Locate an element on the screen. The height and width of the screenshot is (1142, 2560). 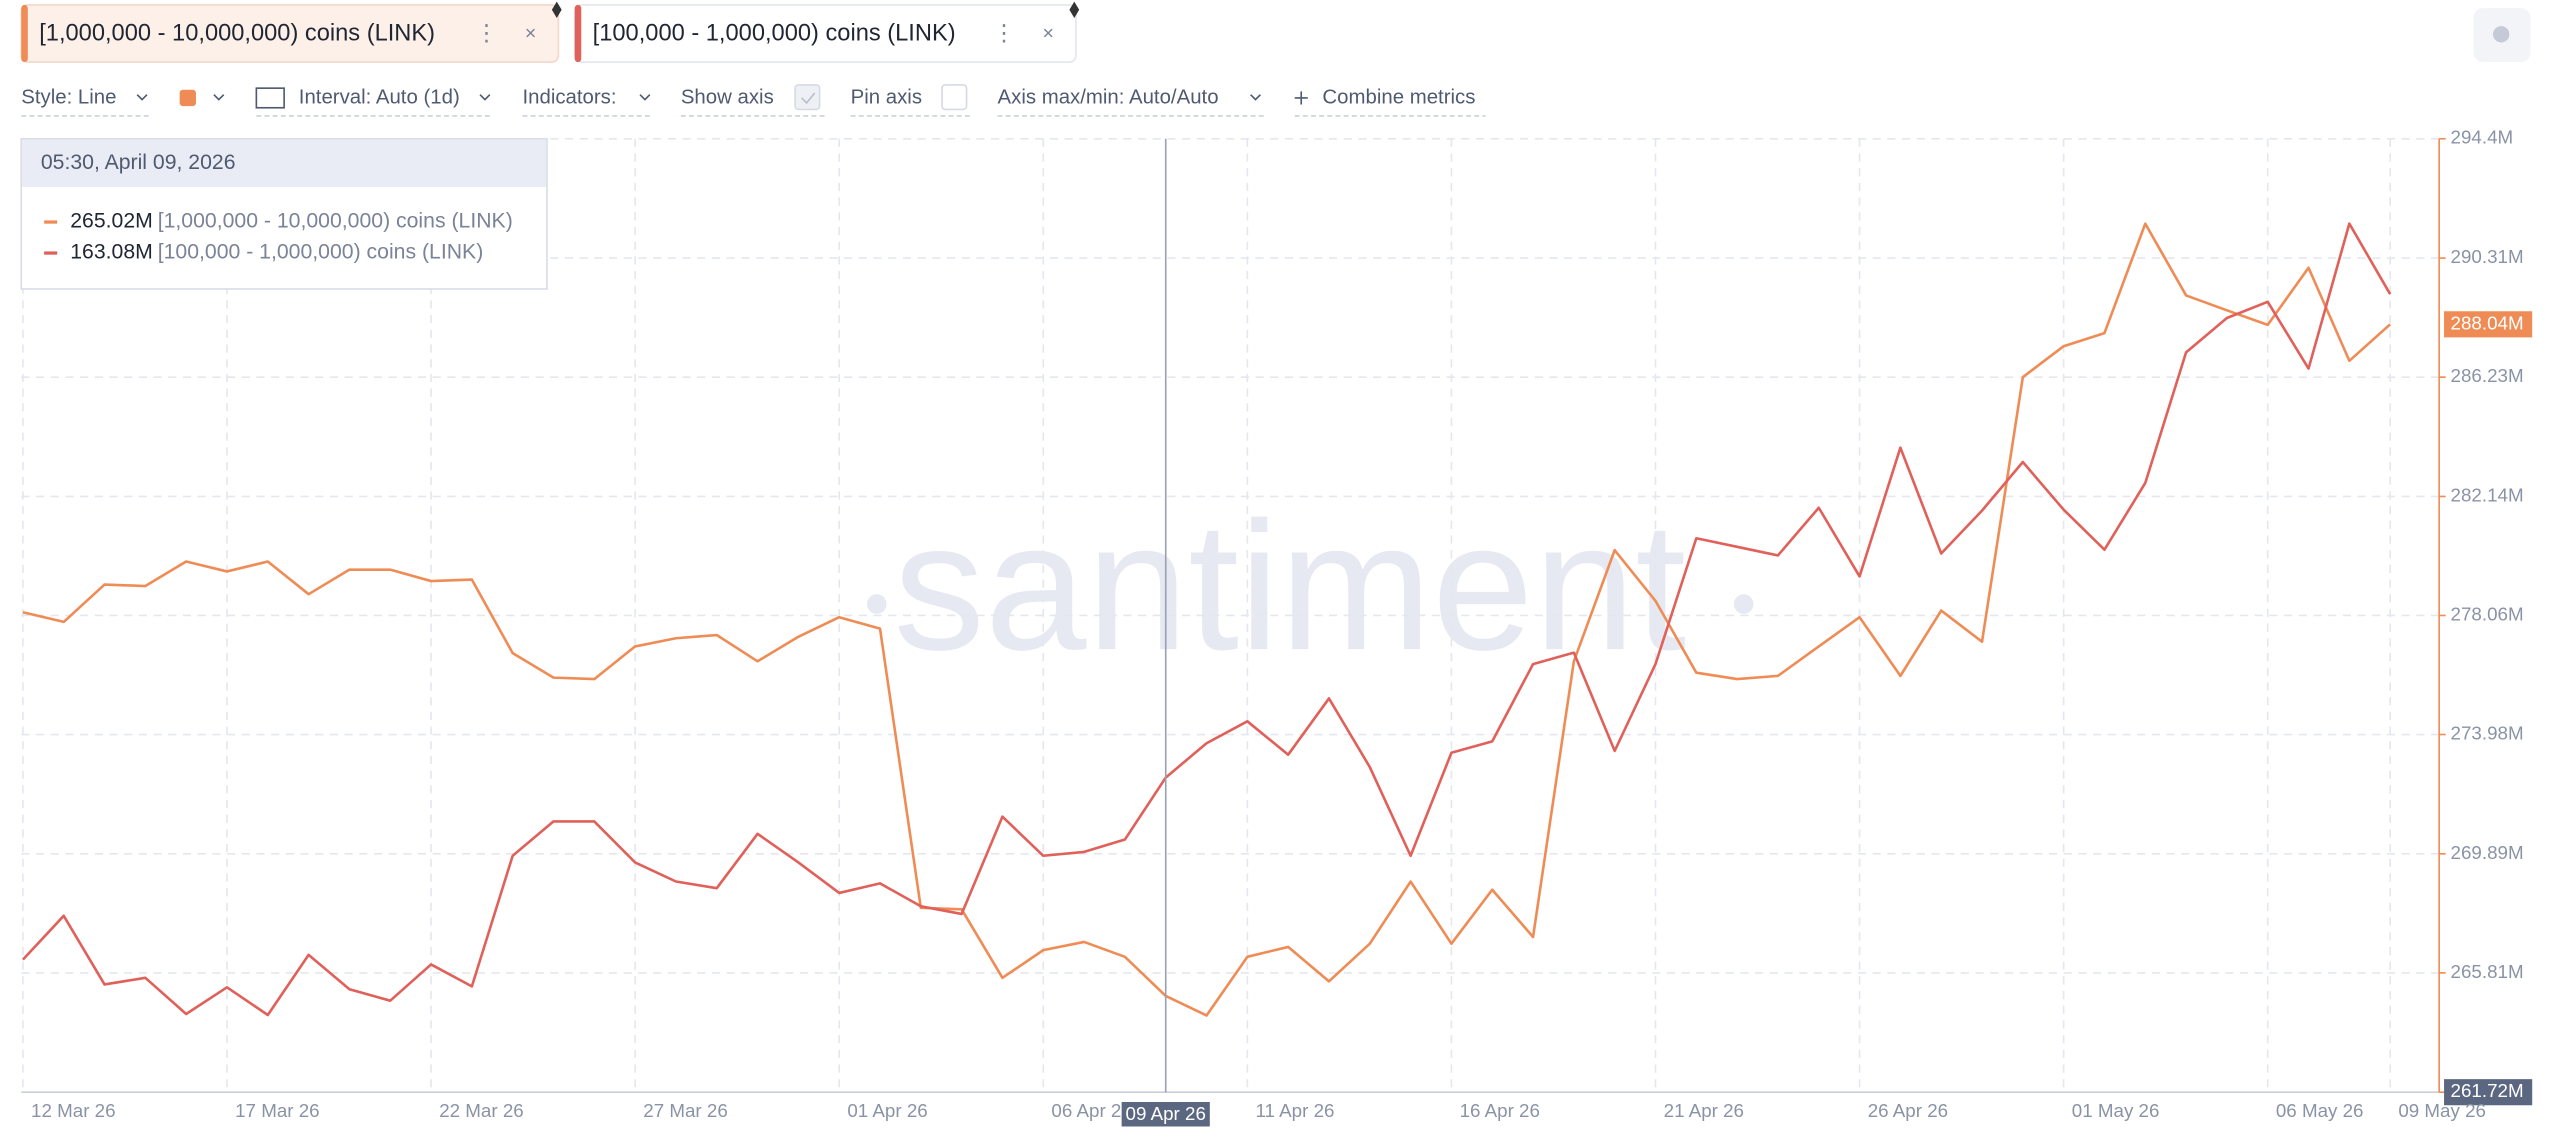
x-tick-label: 21 Apr 26 is located at coordinates (1704, 1110).